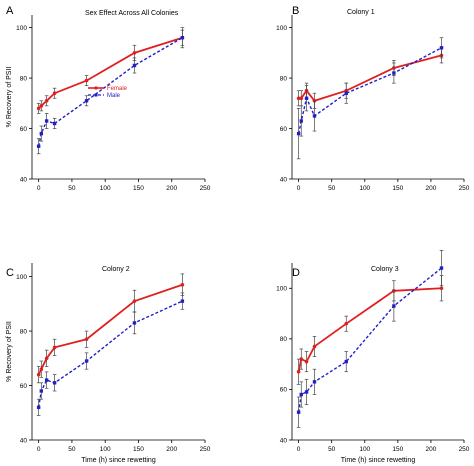 The image size is (474, 466). What do you see at coordinates (117, 89) in the screenshot?
I see `legend-label: Female` at bounding box center [117, 89].